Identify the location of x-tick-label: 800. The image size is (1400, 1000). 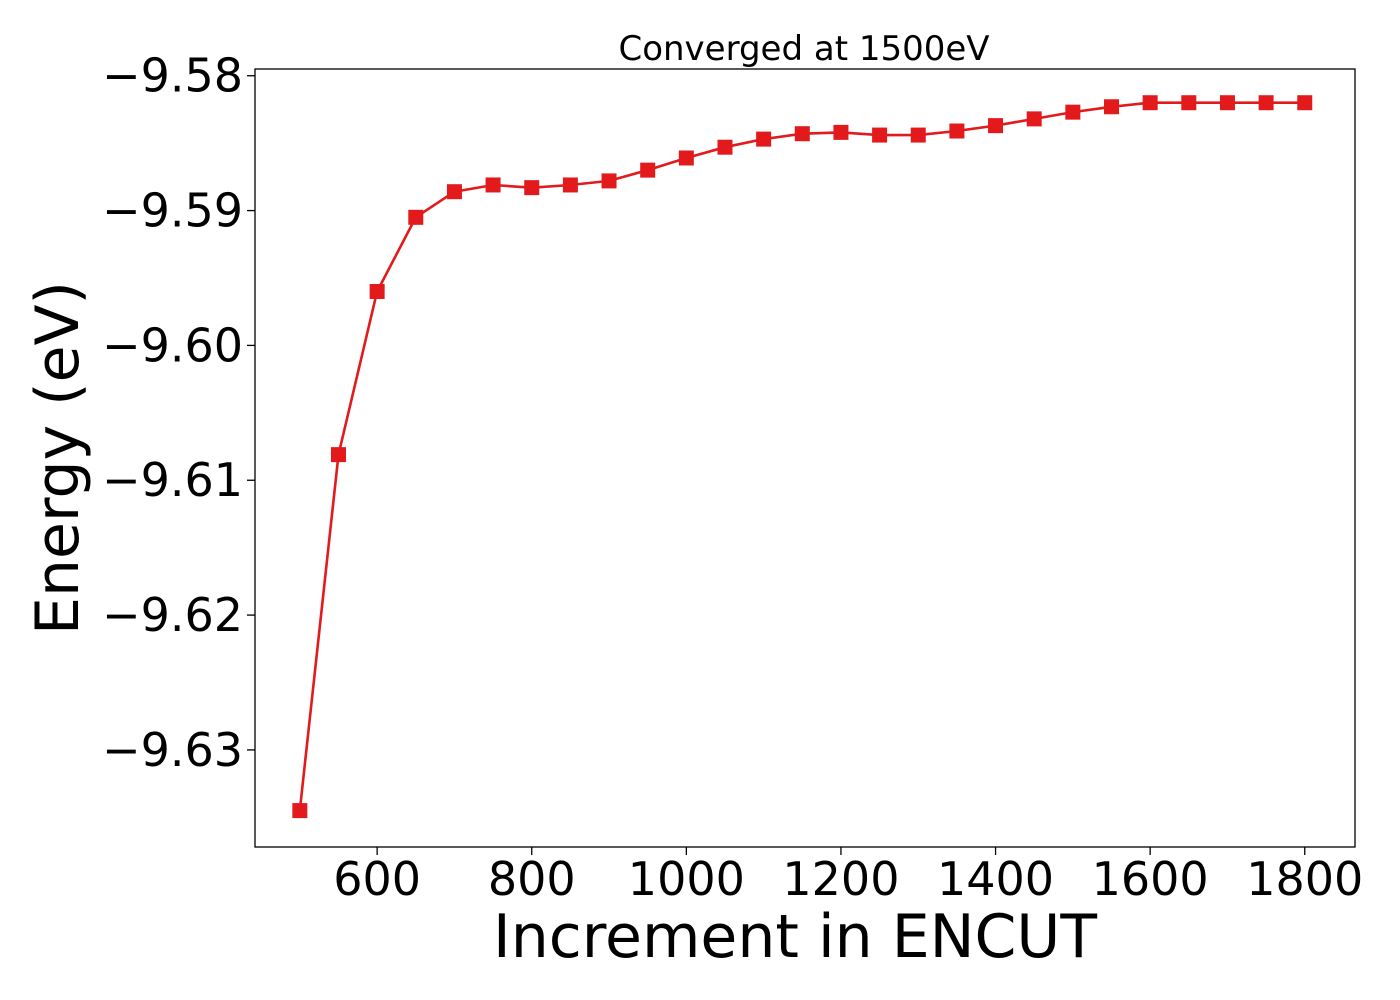
(532, 879).